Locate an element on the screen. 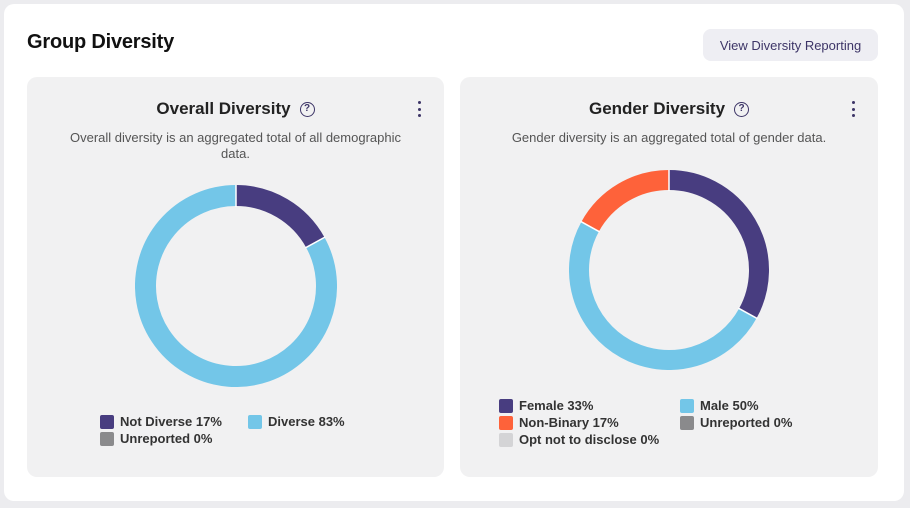 This screenshot has width=910, height=508. donut-slice-male is located at coordinates (663, 295).